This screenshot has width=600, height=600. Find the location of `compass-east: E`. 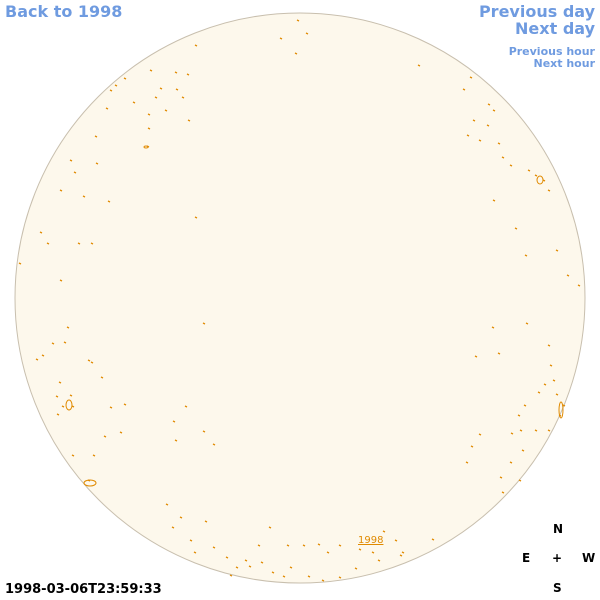

compass-east: E is located at coordinates (526, 558).